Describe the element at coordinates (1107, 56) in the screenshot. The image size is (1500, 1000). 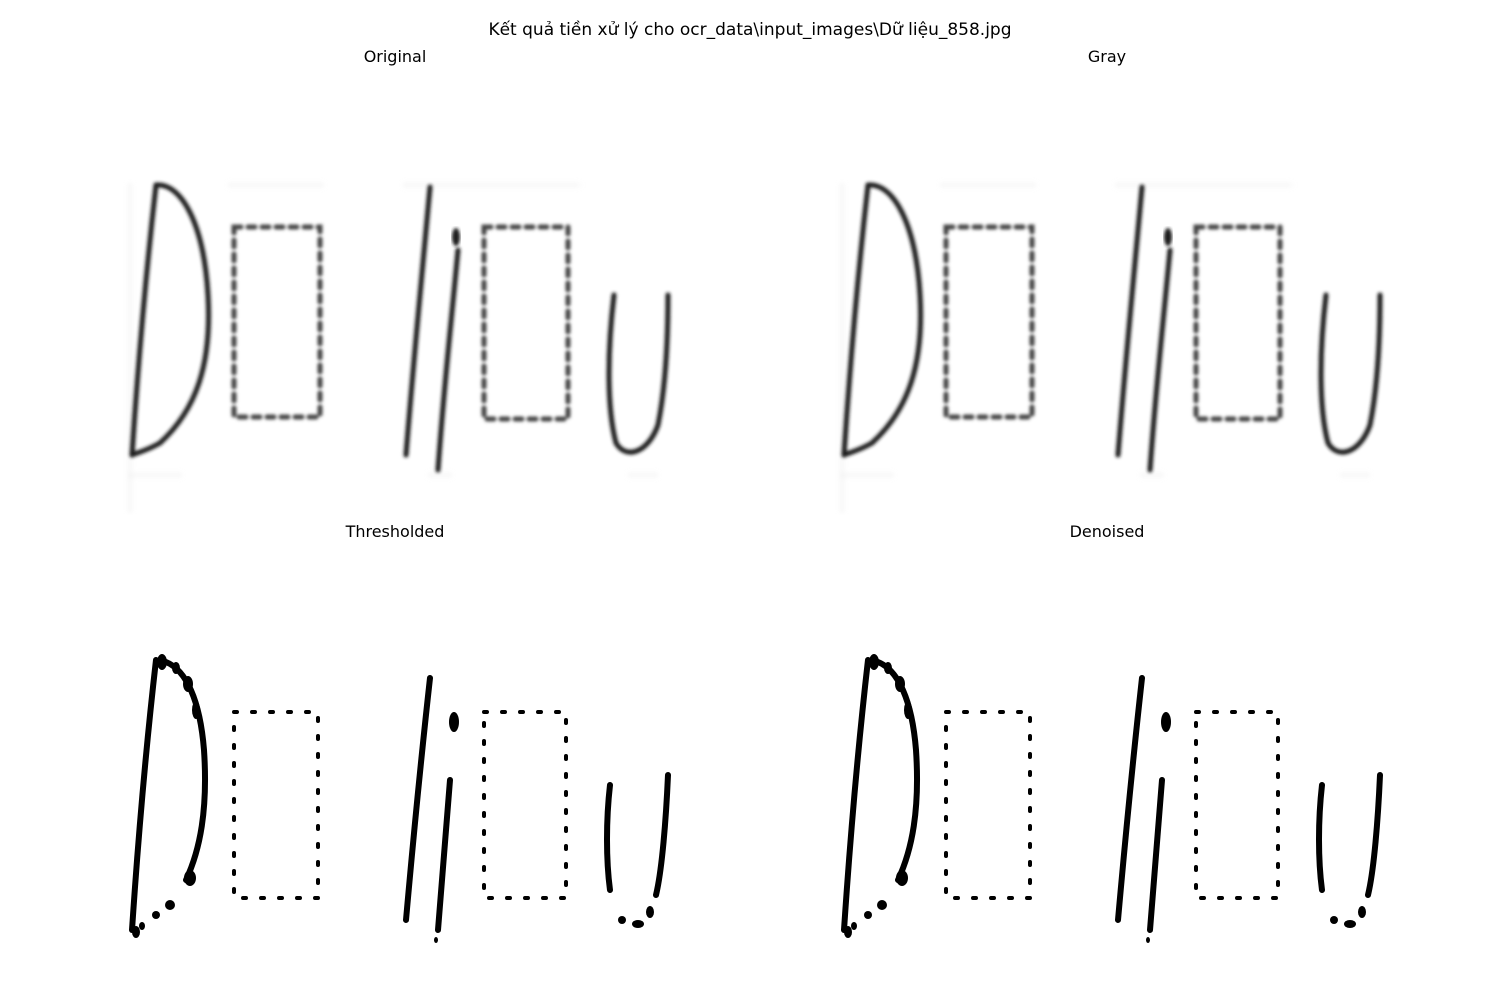
I see `panel-title: Gray` at that location.